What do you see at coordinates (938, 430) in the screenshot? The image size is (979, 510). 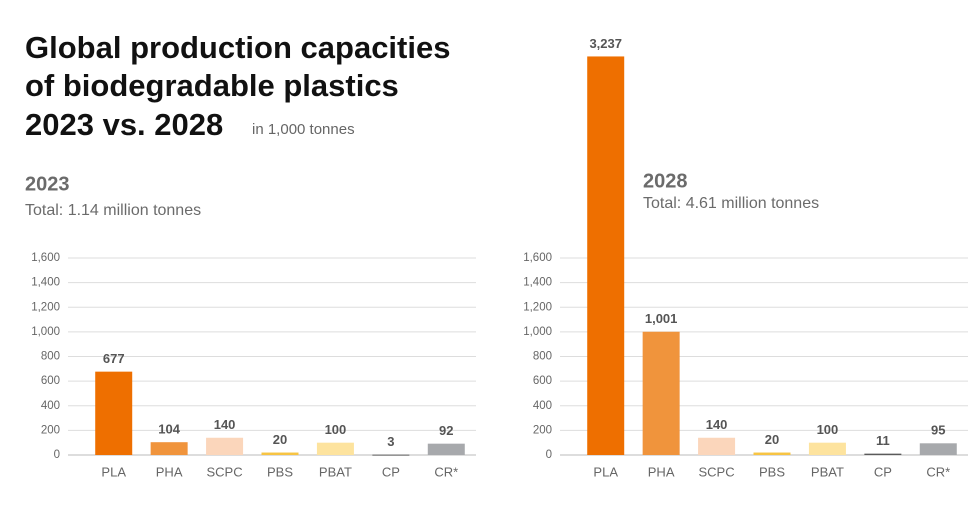 I see `value-label: 95` at bounding box center [938, 430].